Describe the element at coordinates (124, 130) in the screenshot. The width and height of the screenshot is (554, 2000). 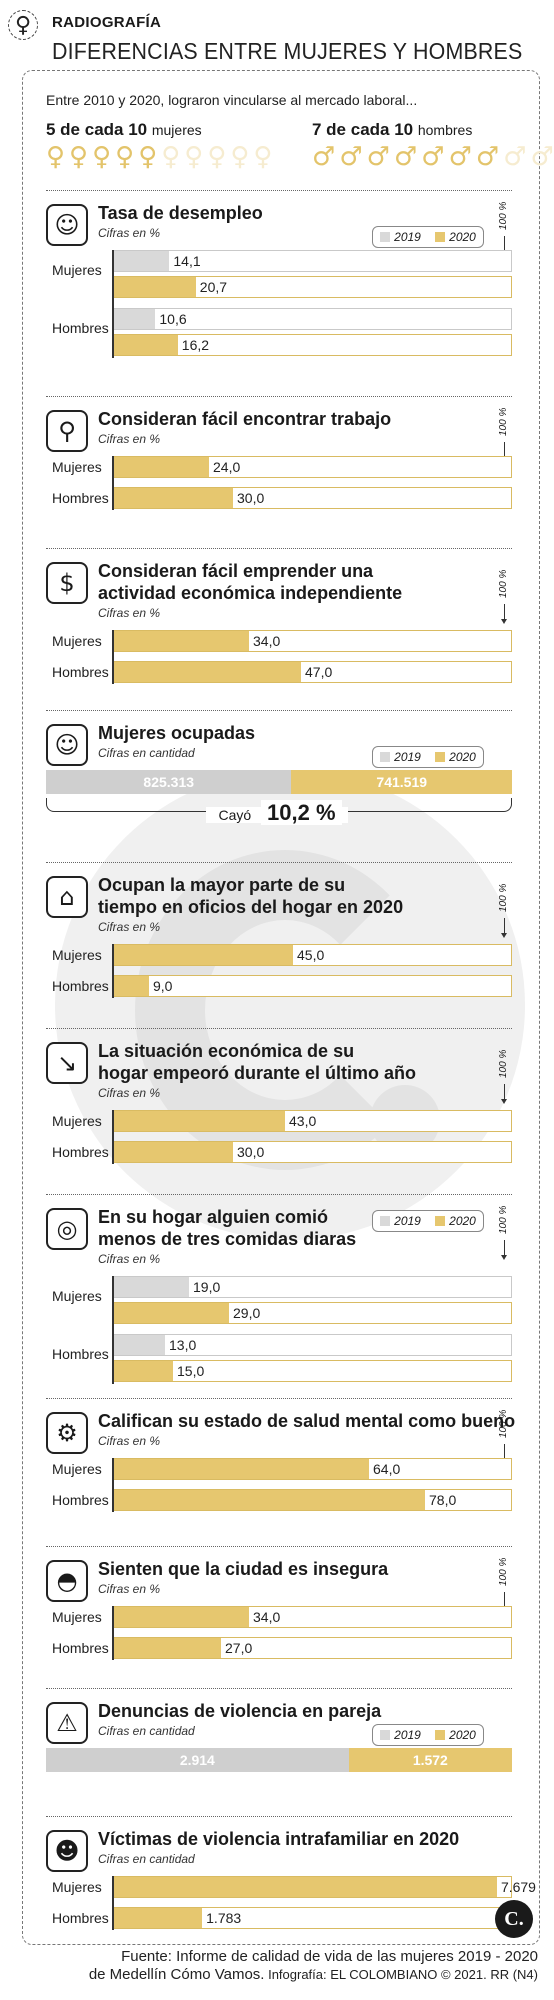
I see `women-stat: 5 de cada 10 mujeres` at that location.